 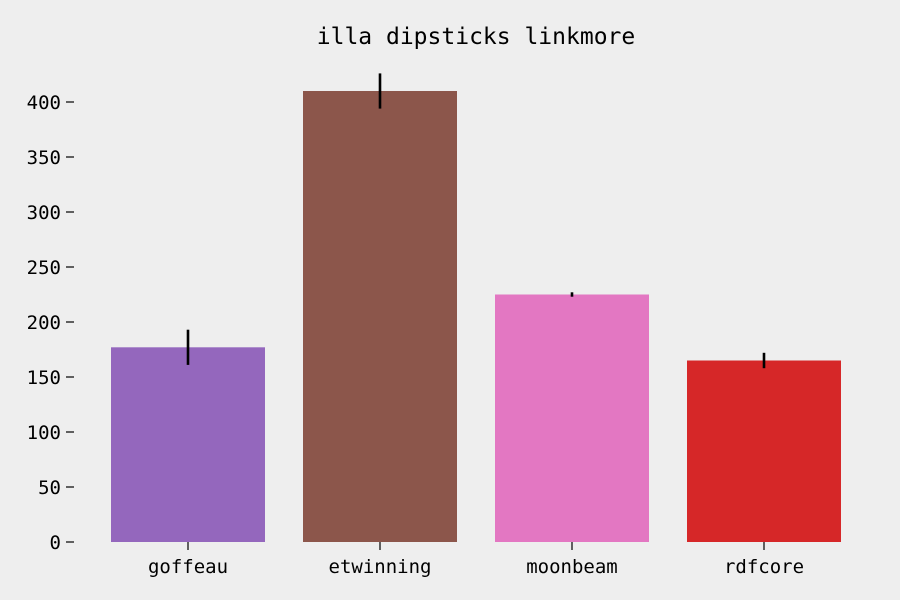 I want to click on x-tick-label: goffeau, so click(x=188, y=567).